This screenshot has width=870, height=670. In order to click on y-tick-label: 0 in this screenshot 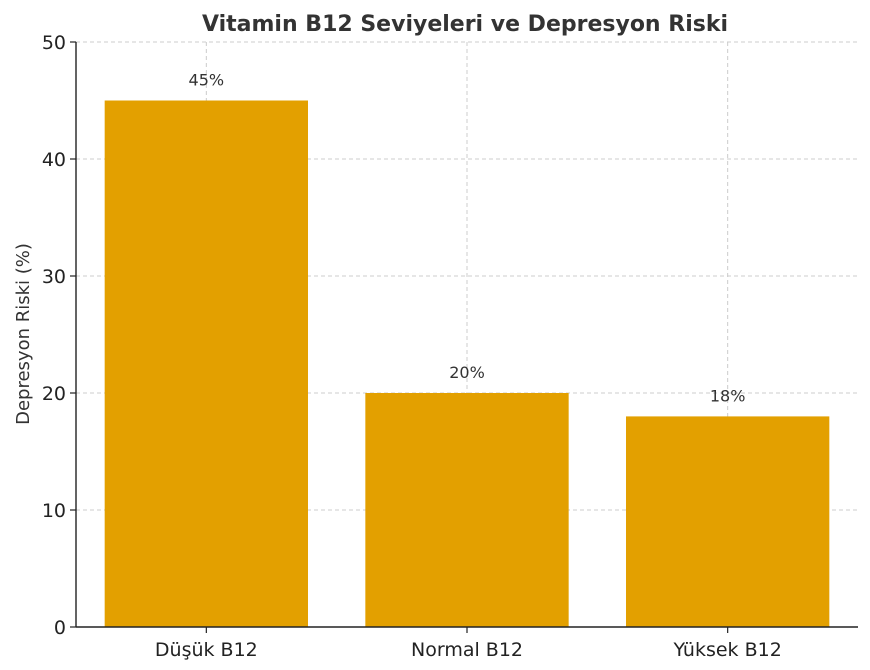, I will do `click(60, 628)`.